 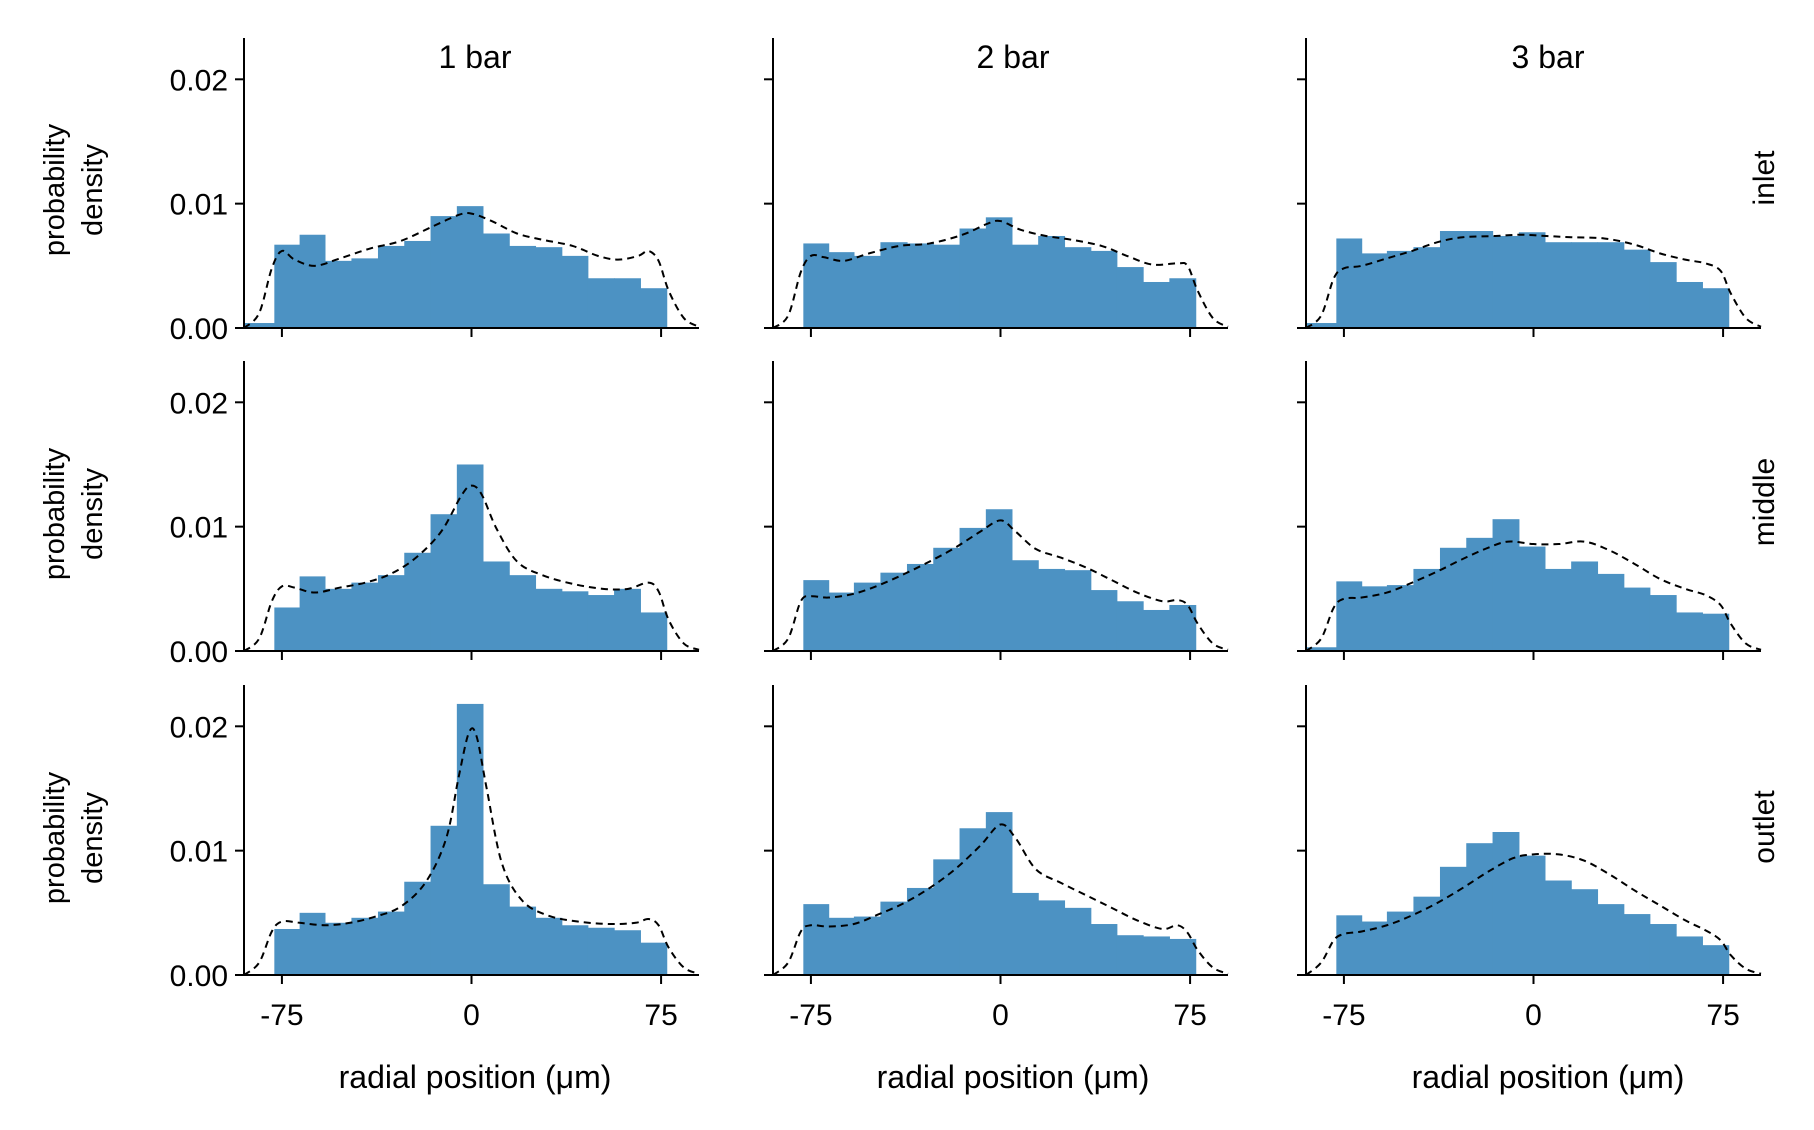 I want to click on column-title-3: 3 bar, so click(x=1548, y=57).